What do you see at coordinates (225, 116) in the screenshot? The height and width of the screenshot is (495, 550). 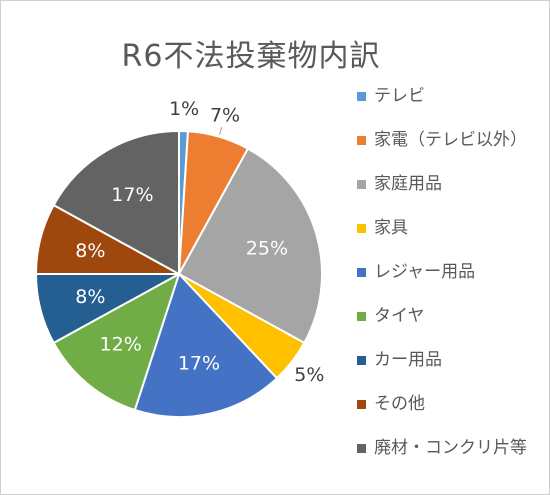 I see `data-label-1: 7%` at bounding box center [225, 116].